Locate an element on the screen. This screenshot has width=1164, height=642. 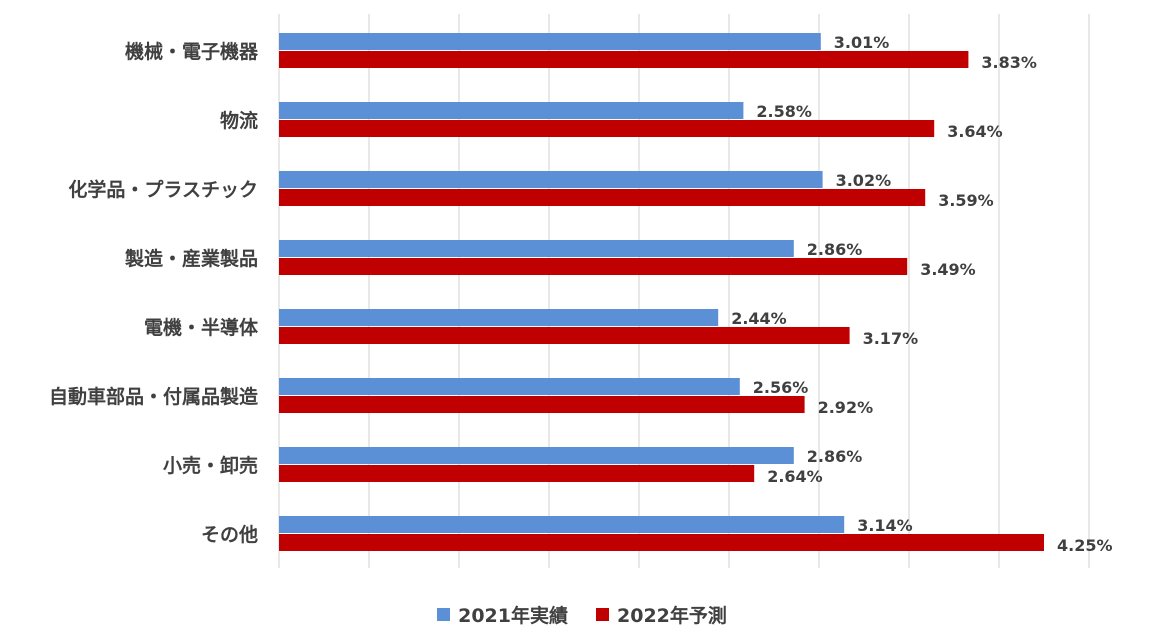
data-label-2021: 3.02% is located at coordinates (864, 180).